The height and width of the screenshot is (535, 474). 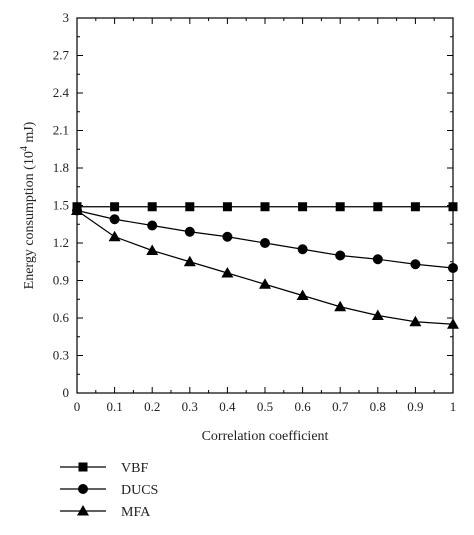 What do you see at coordinates (61, 92) in the screenshot?
I see `y-tick-label: 2.4` at bounding box center [61, 92].